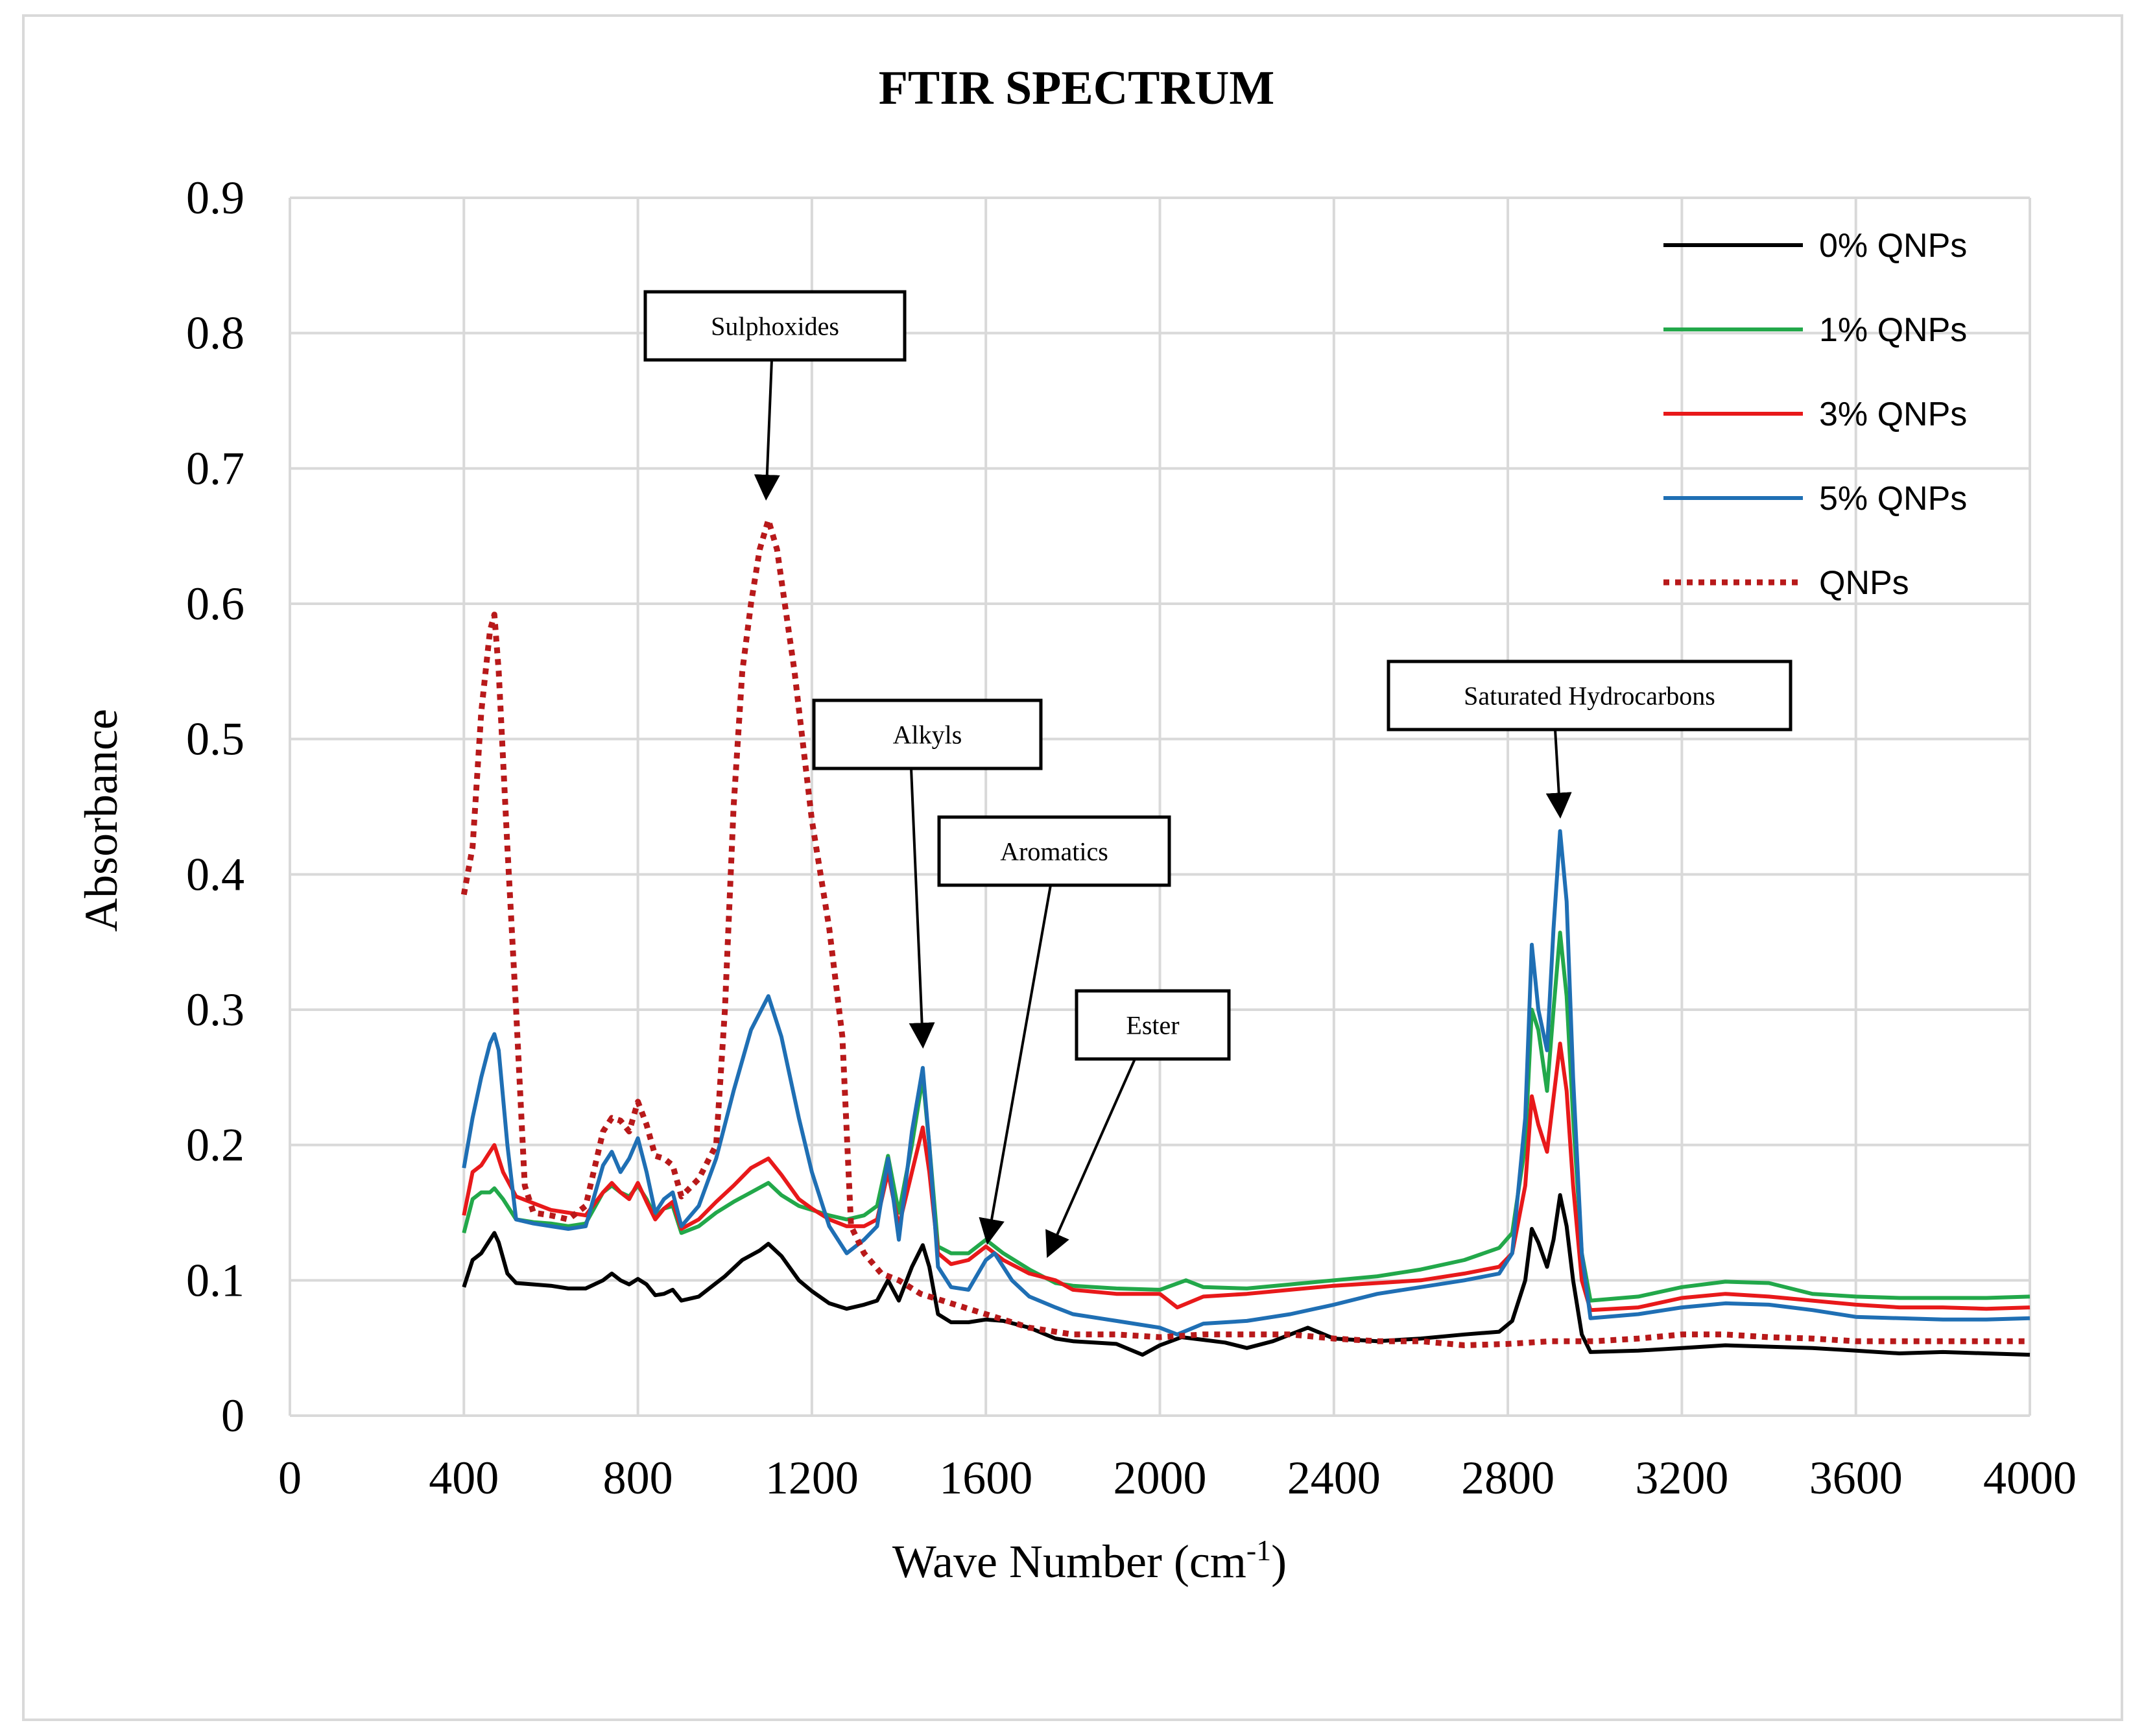 Image resolution: width=2144 pixels, height=1736 pixels. Describe the element at coordinates (215, 1145) in the screenshot. I see `y-tick-label: 0.2` at that location.